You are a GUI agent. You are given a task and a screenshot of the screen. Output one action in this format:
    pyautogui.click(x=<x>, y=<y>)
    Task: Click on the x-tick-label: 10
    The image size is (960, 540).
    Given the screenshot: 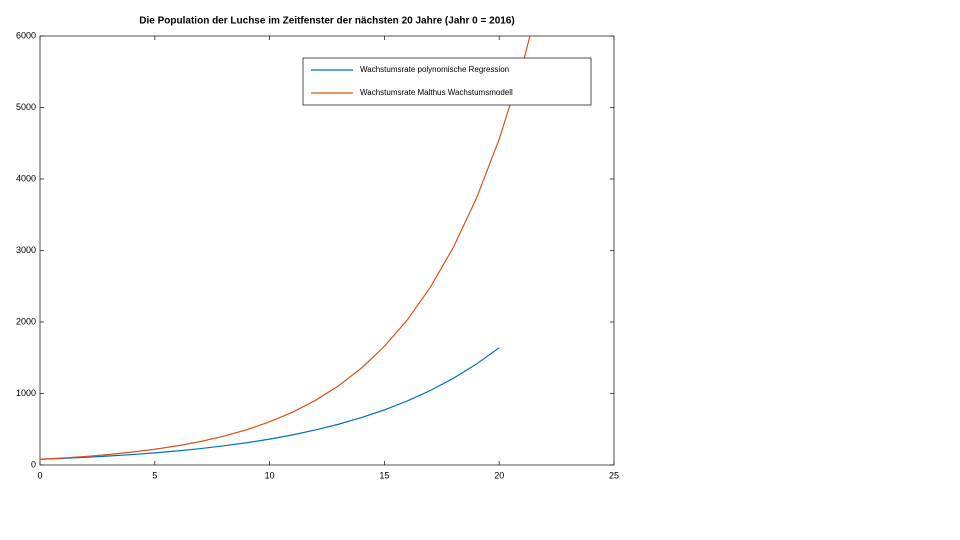 What is the action you would take?
    pyautogui.click(x=270, y=475)
    